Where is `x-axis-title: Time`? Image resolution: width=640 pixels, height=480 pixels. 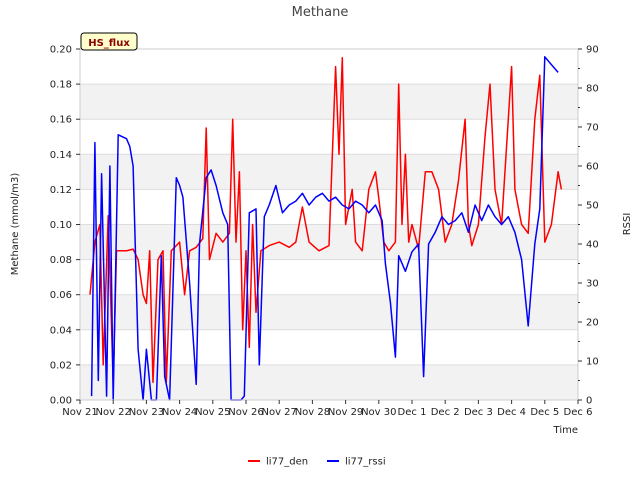 x-axis-title: Time is located at coordinates (565, 430).